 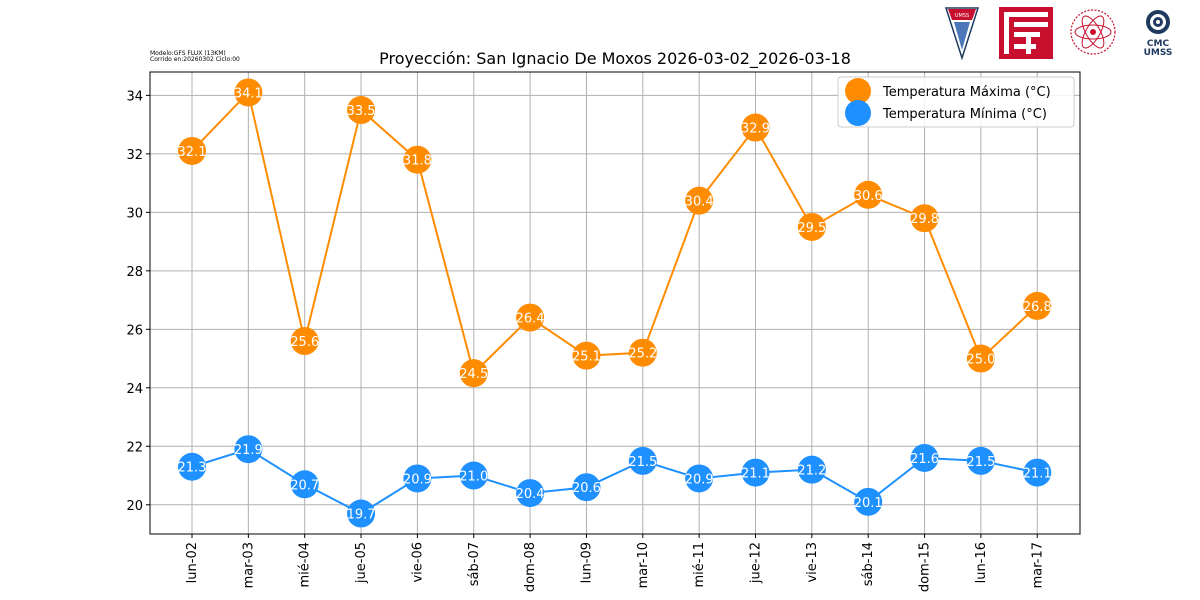 What do you see at coordinates (1158, 53) in the screenshot?
I see `cmc-logo-subtext: UMSS` at bounding box center [1158, 53].